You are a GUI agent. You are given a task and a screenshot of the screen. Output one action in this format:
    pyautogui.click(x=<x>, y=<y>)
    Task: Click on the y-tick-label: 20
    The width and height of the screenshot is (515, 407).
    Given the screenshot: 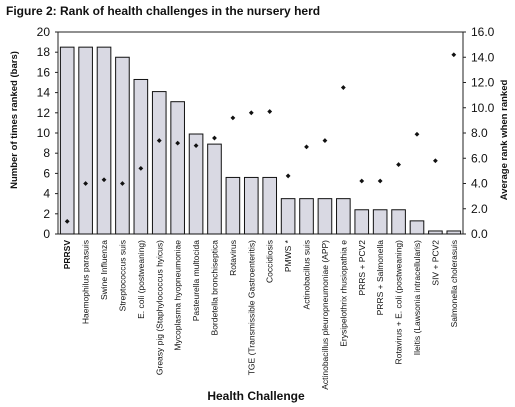 What is the action you would take?
    pyautogui.click(x=44, y=32)
    